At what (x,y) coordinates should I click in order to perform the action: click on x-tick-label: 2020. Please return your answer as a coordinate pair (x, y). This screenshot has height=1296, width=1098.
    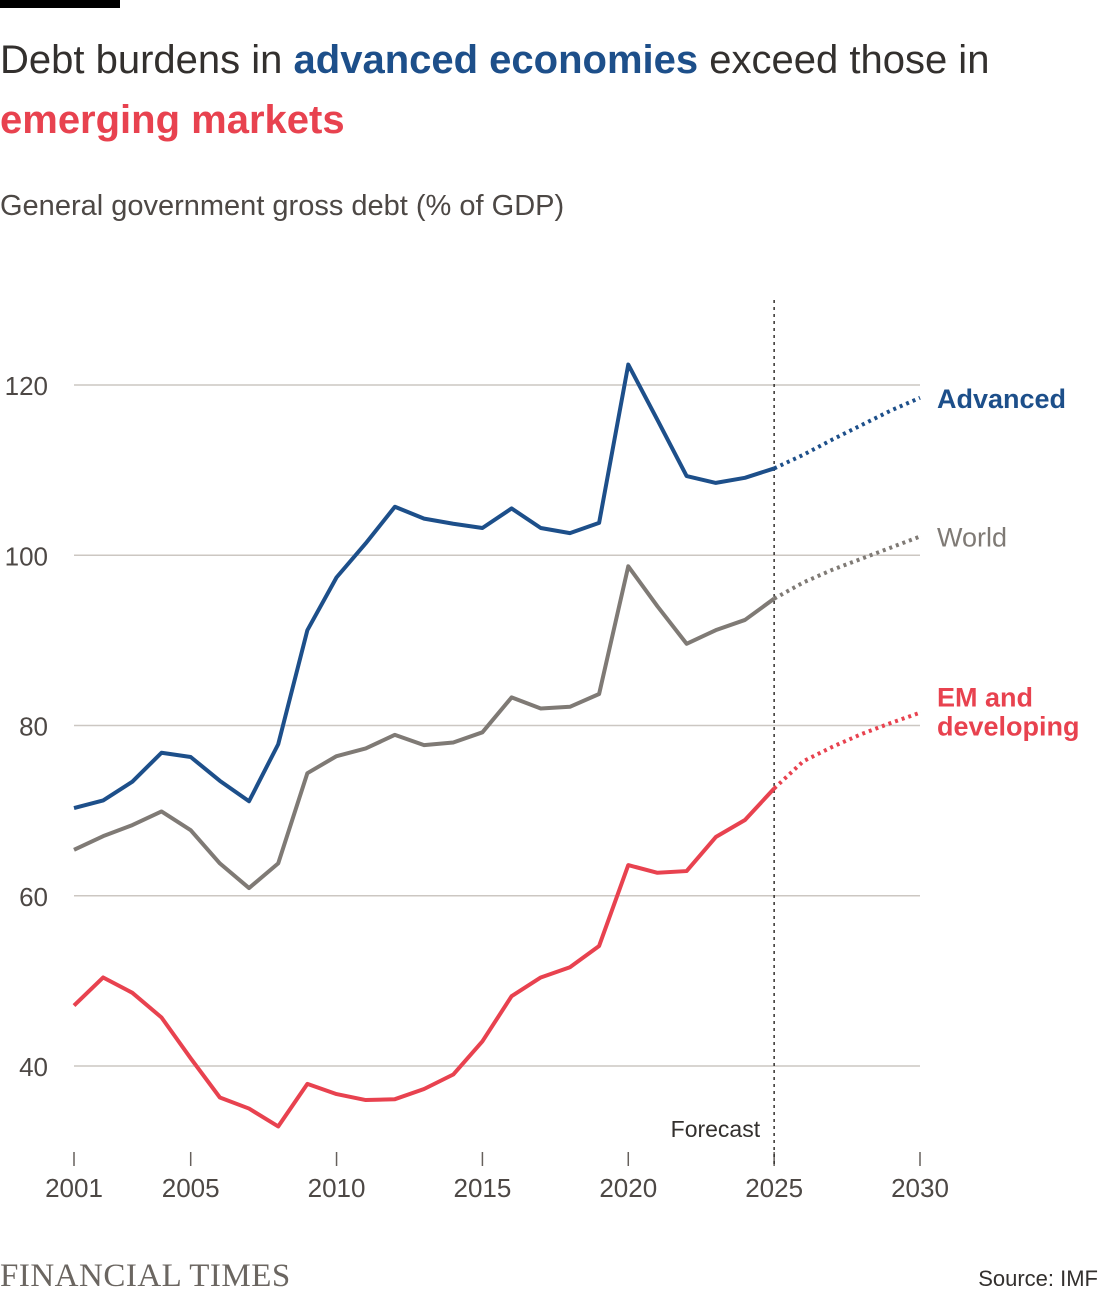
    Looking at the image, I should click on (628, 1188).